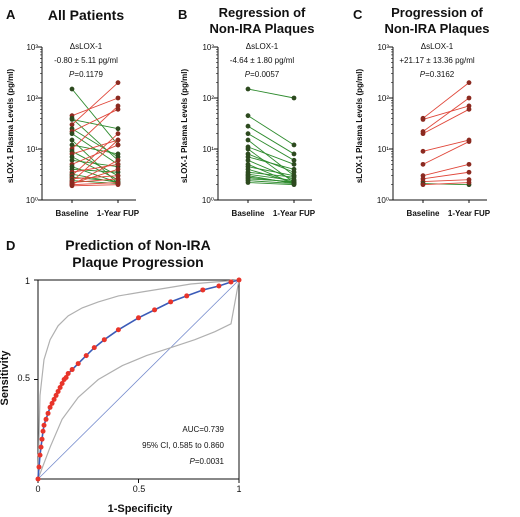 The image size is (520, 517). Describe the element at coordinates (437, 60) in the screenshot. I see `stat-mean: +21.17 ± 13.36 pg/ml` at that location.